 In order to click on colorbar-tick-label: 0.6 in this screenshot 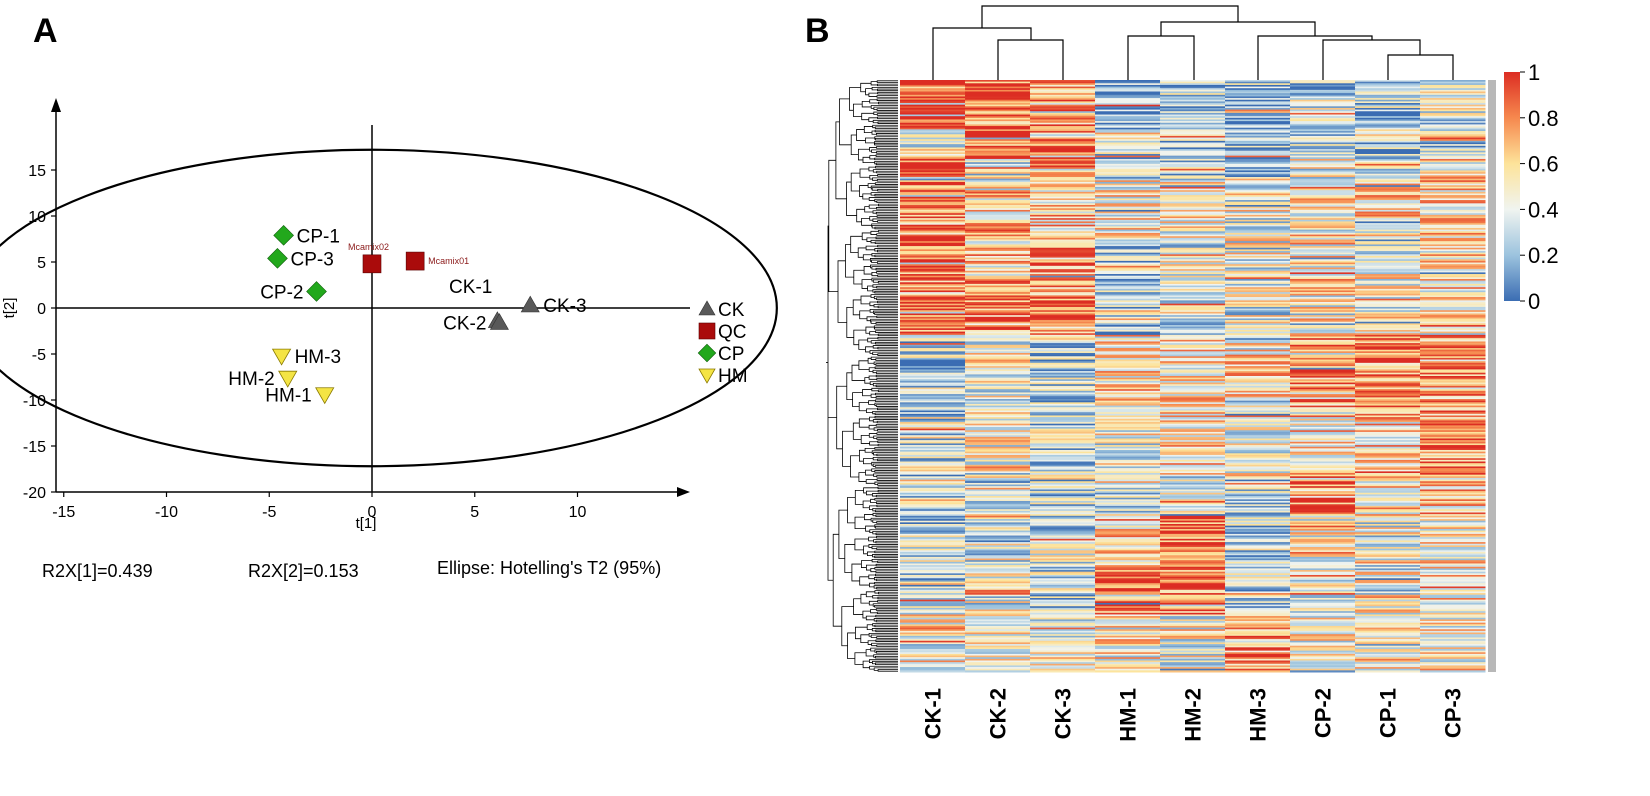, I will do `click(1543, 164)`.